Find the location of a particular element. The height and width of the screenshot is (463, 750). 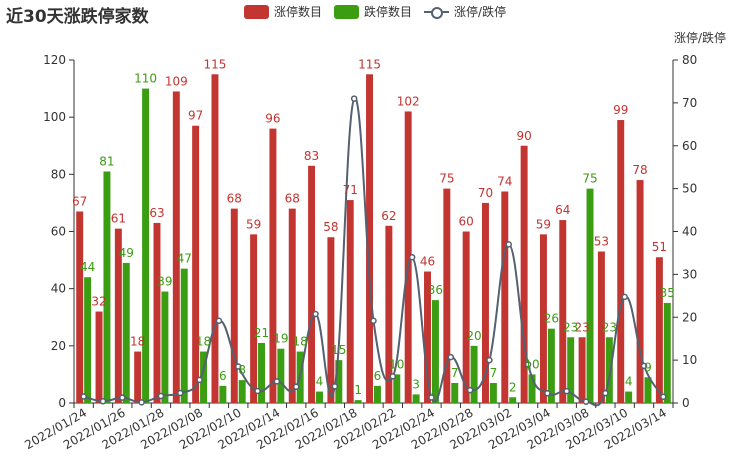

left-y-tick-label: 100 is located at coordinates (54, 117).